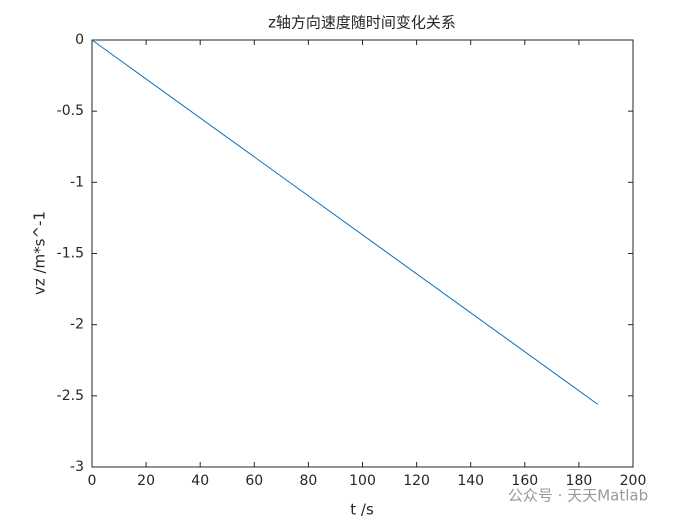 This screenshot has height=525, width=700. What do you see at coordinates (77, 467) in the screenshot?
I see `y-tick-label: -3` at bounding box center [77, 467].